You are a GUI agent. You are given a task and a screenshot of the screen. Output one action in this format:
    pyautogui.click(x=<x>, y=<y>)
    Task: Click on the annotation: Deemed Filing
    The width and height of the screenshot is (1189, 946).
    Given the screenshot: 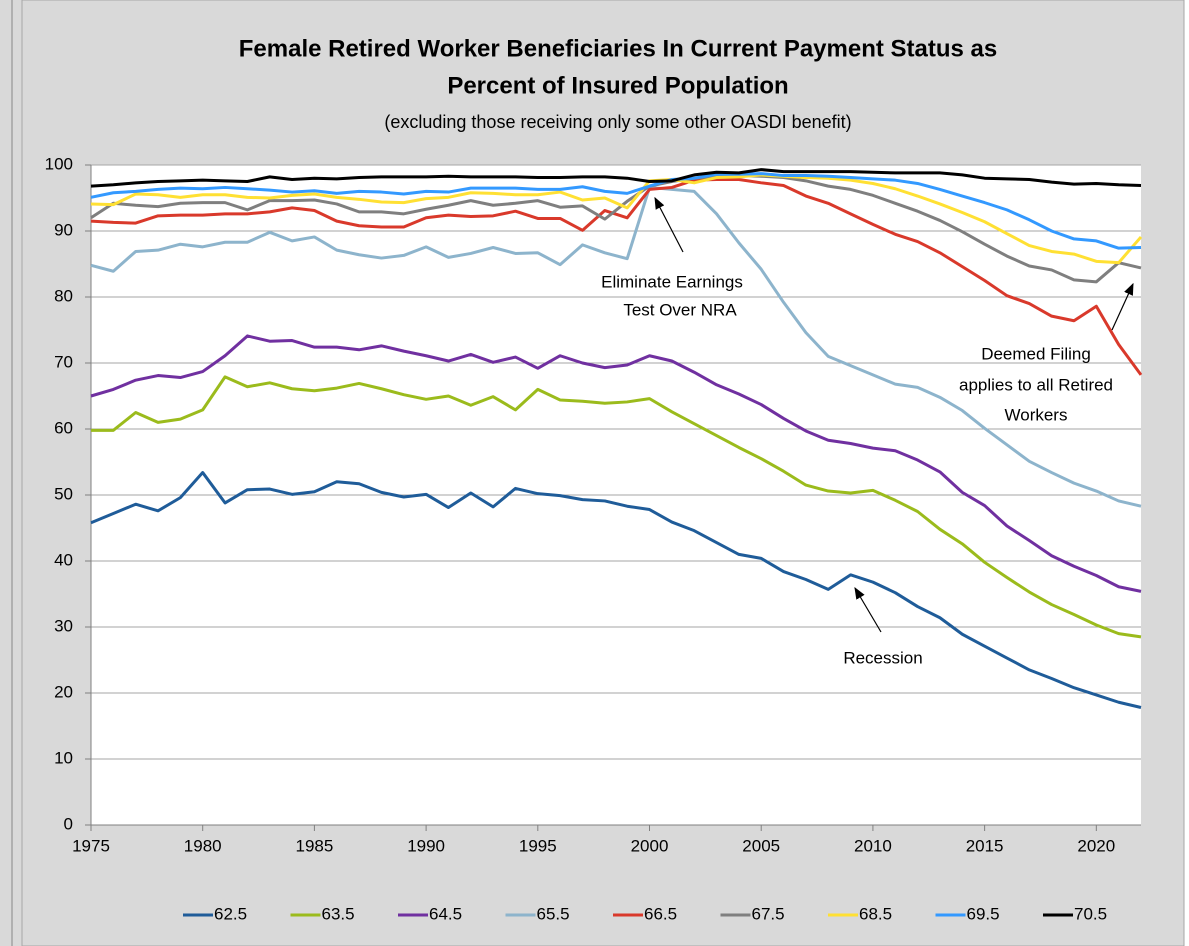 What is the action you would take?
    pyautogui.click(x=1036, y=353)
    